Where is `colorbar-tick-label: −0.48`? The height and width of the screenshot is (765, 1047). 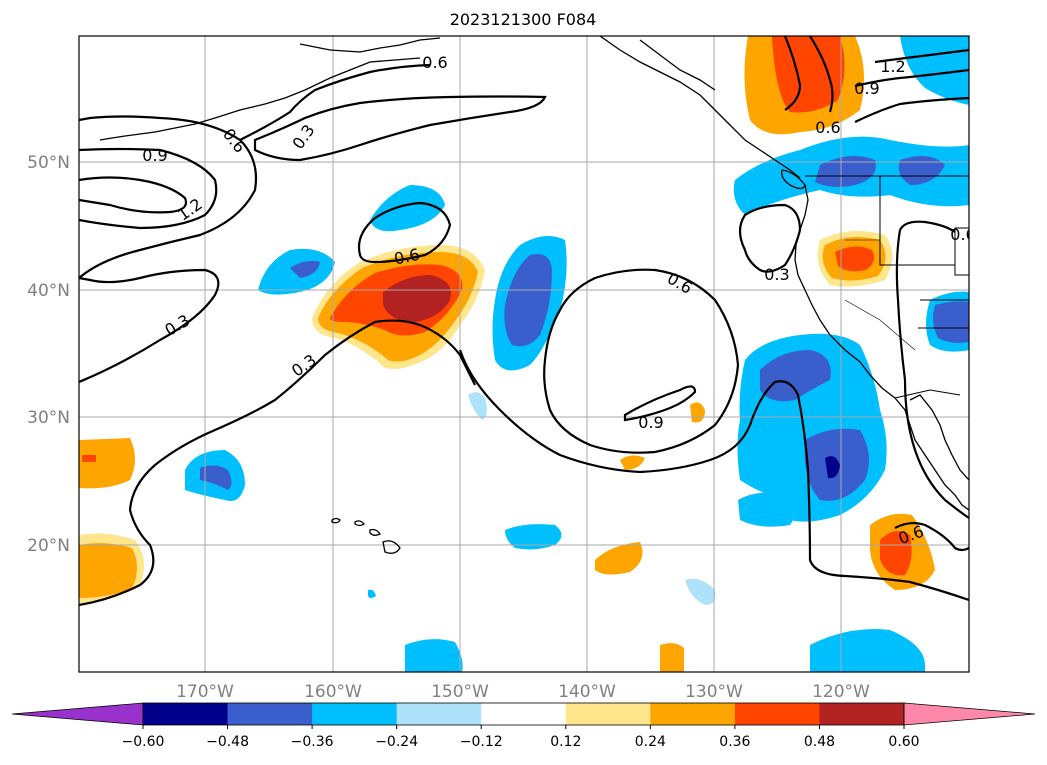 colorbar-tick-label: −0.48 is located at coordinates (227, 742).